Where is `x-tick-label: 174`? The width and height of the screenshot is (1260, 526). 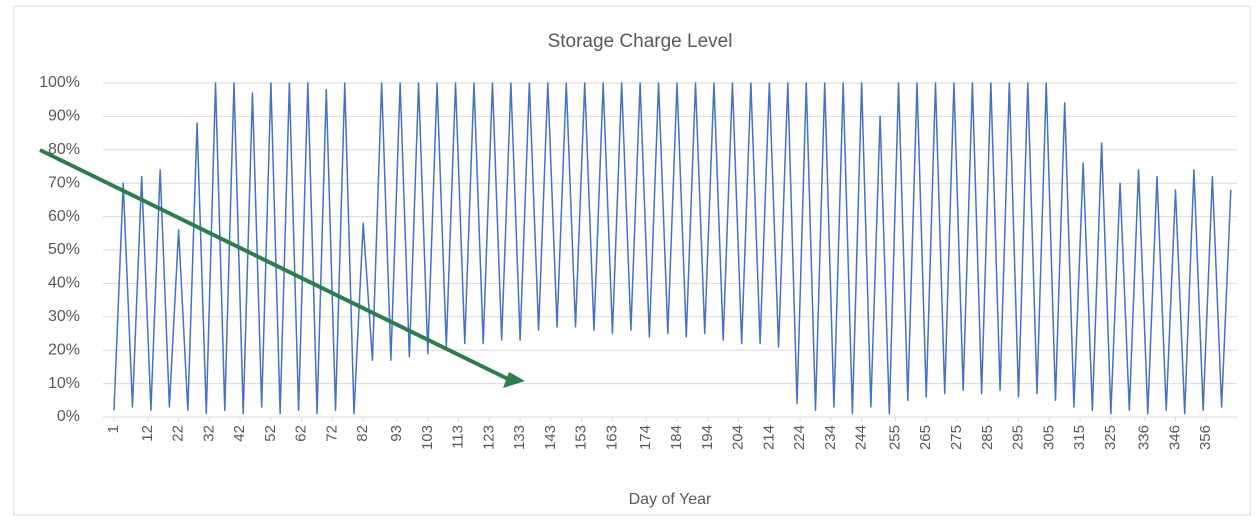 x-tick-label: 174 is located at coordinates (645, 437).